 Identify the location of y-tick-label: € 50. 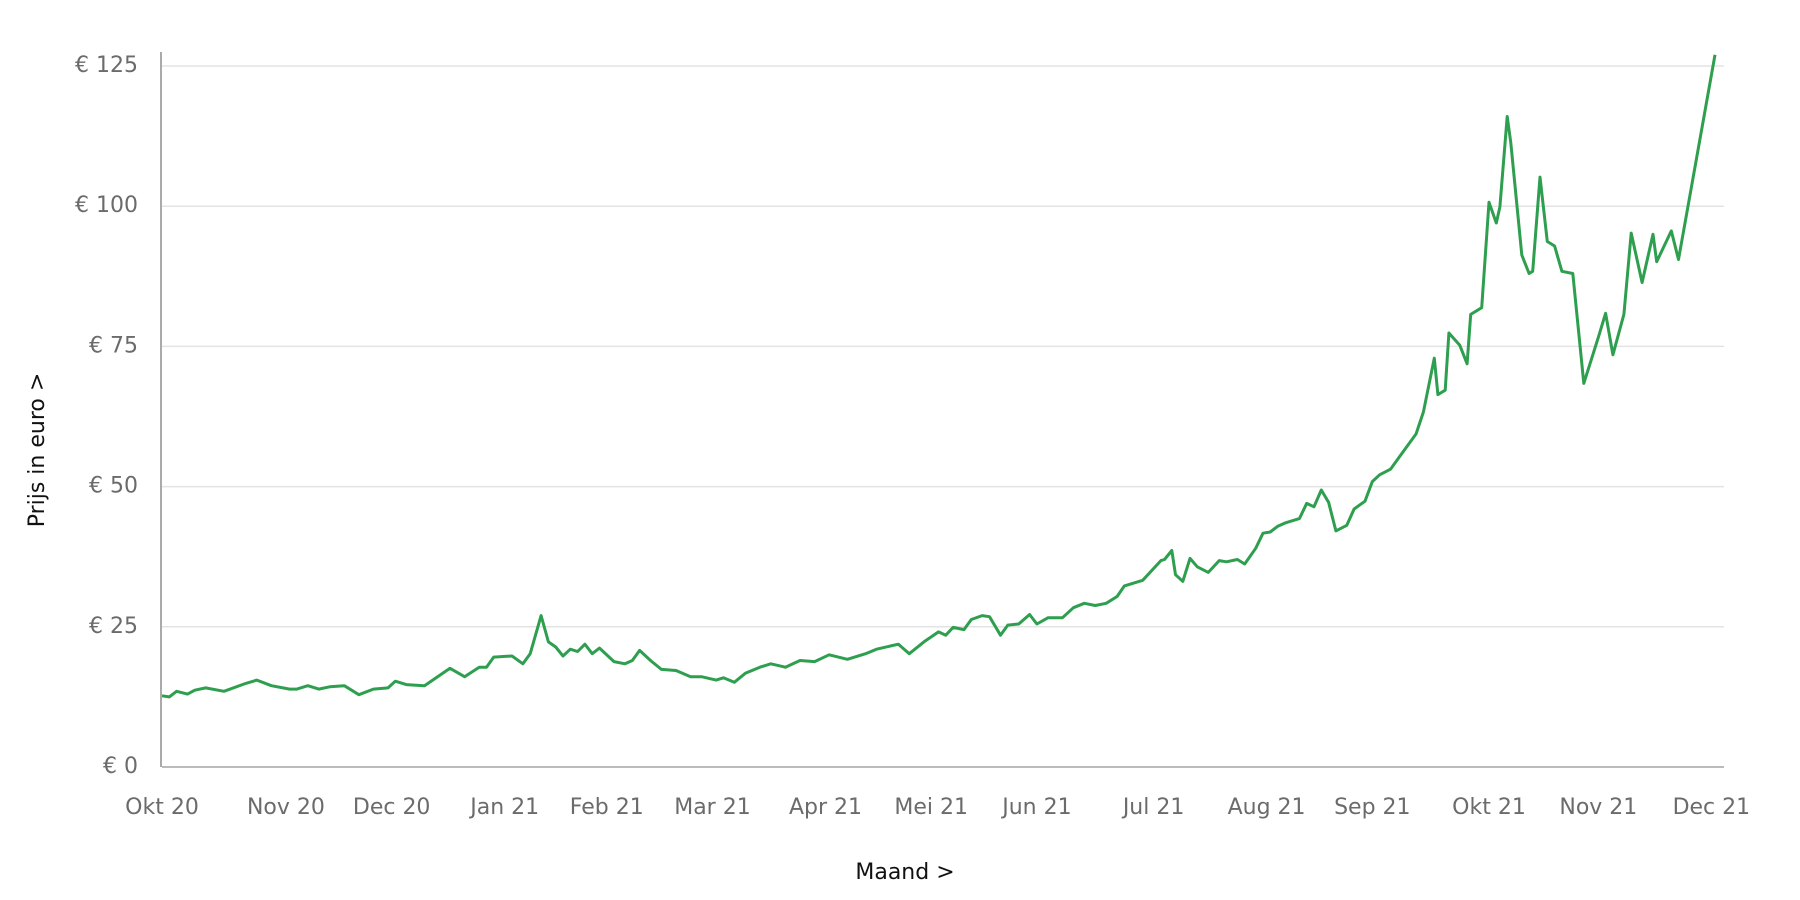
(113, 486).